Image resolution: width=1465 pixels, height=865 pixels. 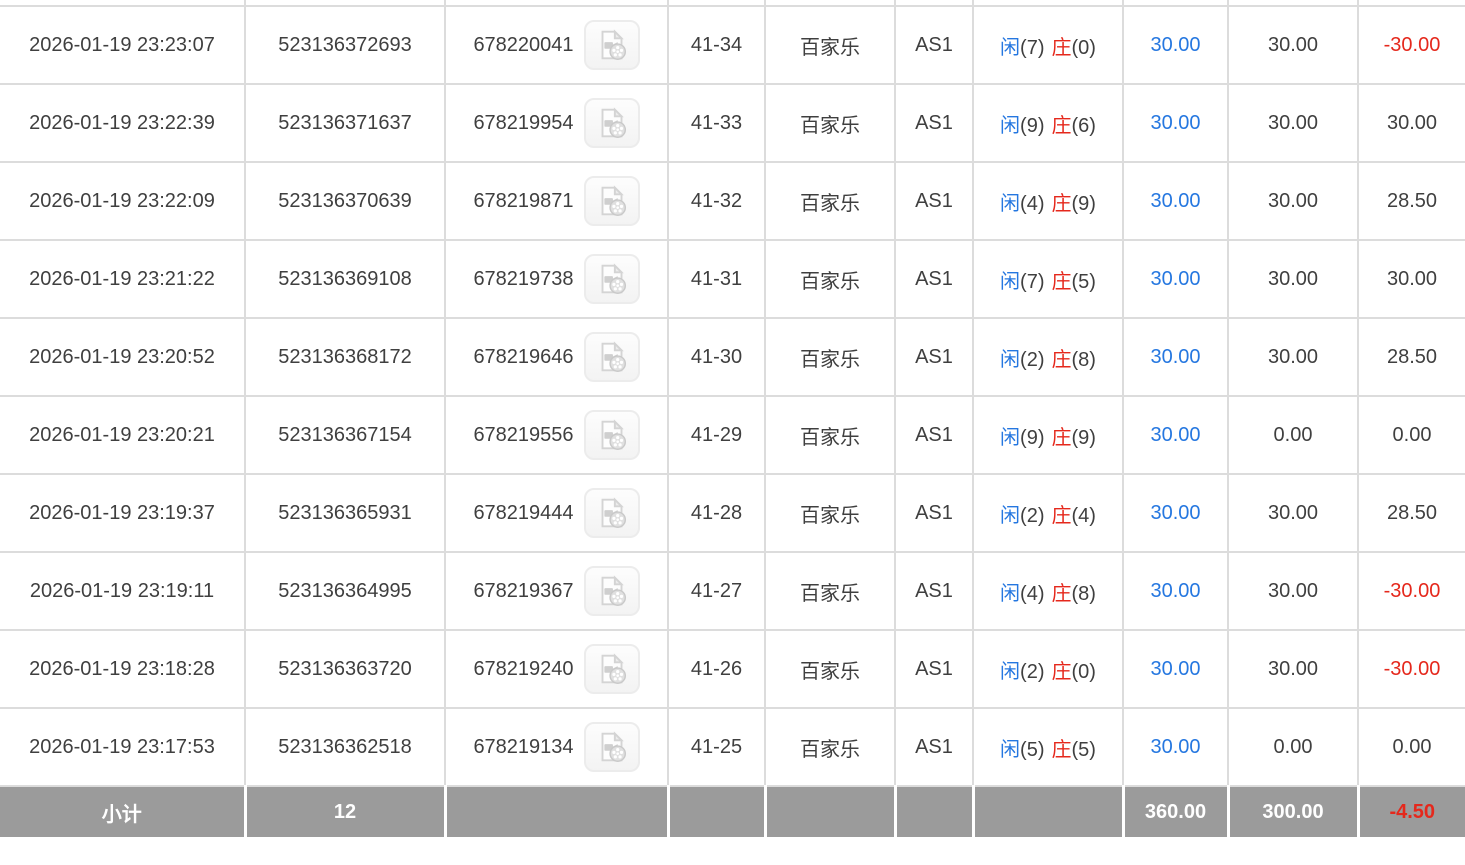 I want to click on win-loss-amount: 0.00, so click(x=1411, y=435).